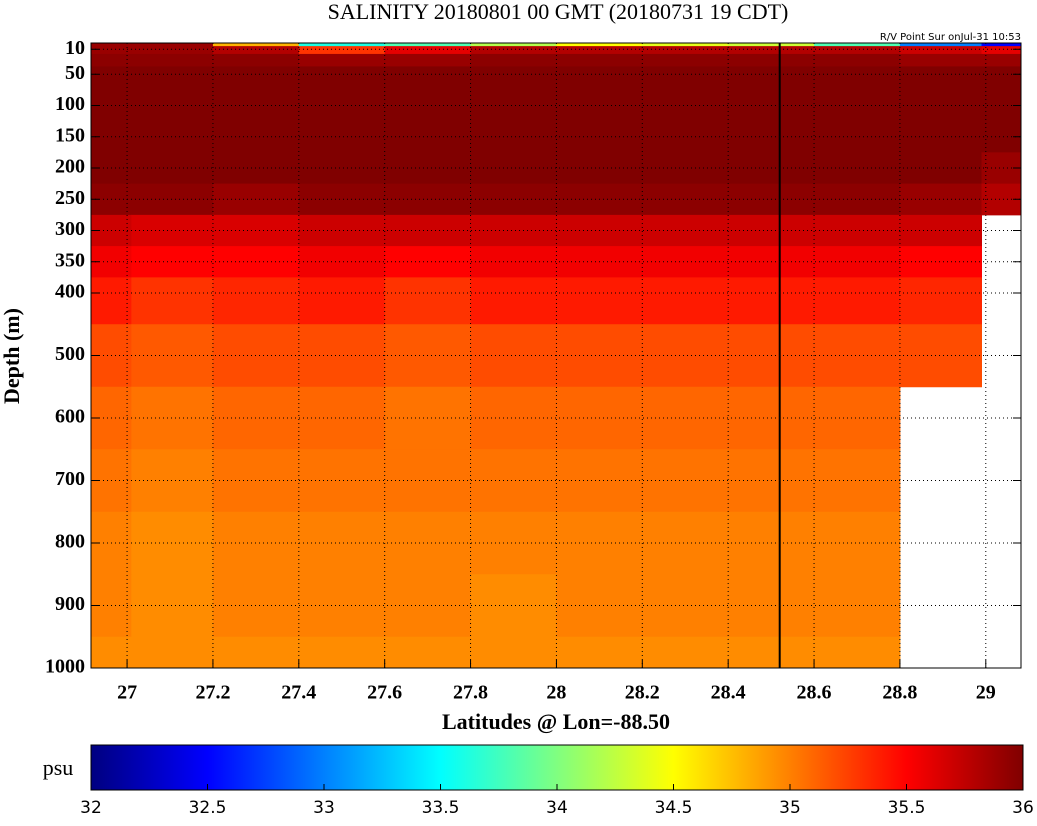 The image size is (1037, 826). What do you see at coordinates (70, 167) in the screenshot?
I see `y-tick-label: 200` at bounding box center [70, 167].